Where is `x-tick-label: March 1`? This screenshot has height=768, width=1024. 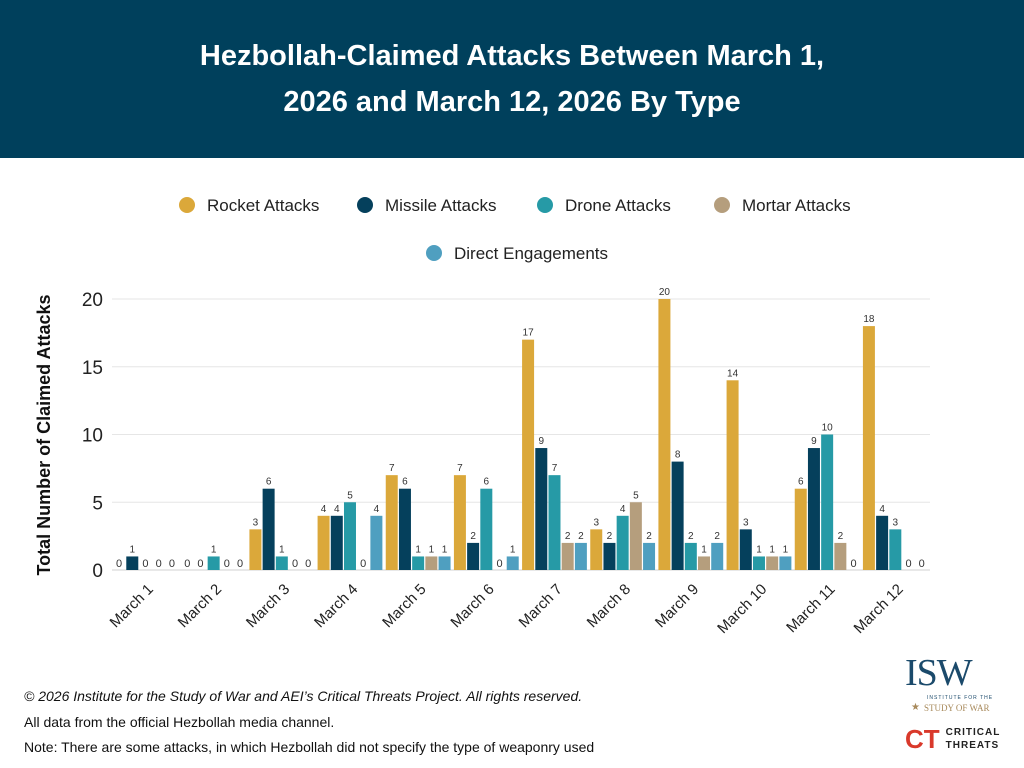 x-tick-label: March 1 is located at coordinates (132, 606).